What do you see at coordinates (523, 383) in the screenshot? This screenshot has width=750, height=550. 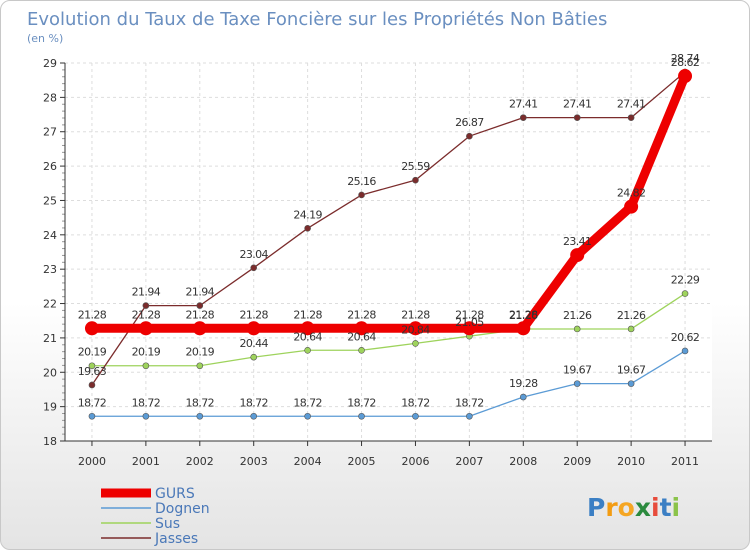 I see `data-label-dognen: 19.28` at bounding box center [523, 383].